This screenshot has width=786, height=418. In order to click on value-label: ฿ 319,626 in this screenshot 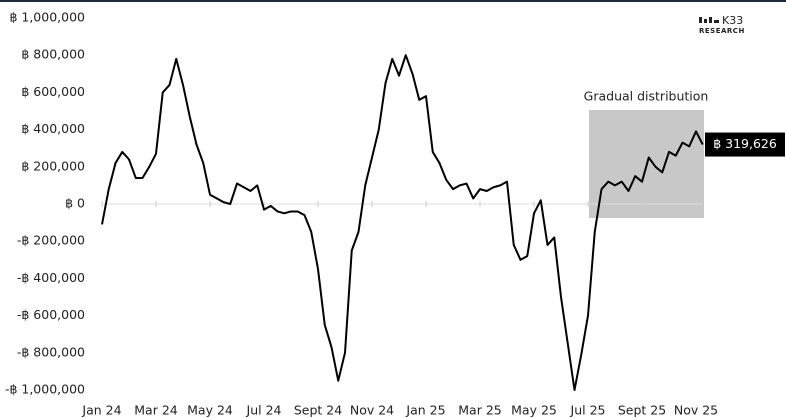, I will do `click(745, 143)`.